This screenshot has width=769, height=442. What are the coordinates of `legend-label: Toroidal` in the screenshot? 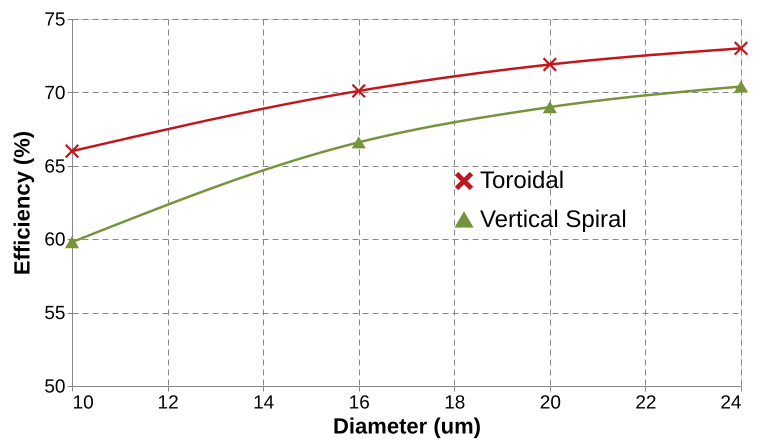 It's located at (522, 180).